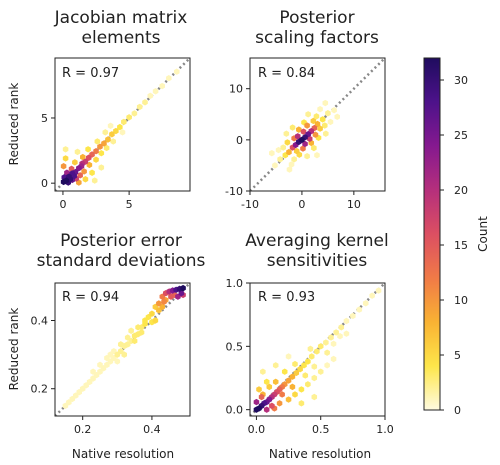 The height and width of the screenshot is (465, 500). I want to click on correlation-label: R = 0.94, so click(90, 297).